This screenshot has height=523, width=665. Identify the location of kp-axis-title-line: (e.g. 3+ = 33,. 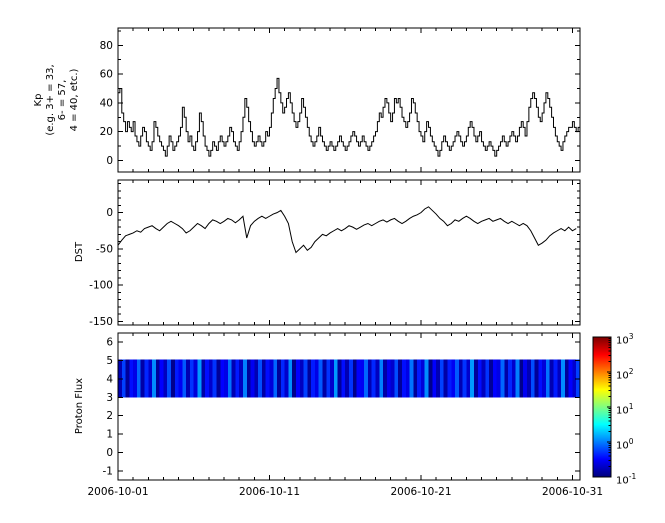
(50, 100).